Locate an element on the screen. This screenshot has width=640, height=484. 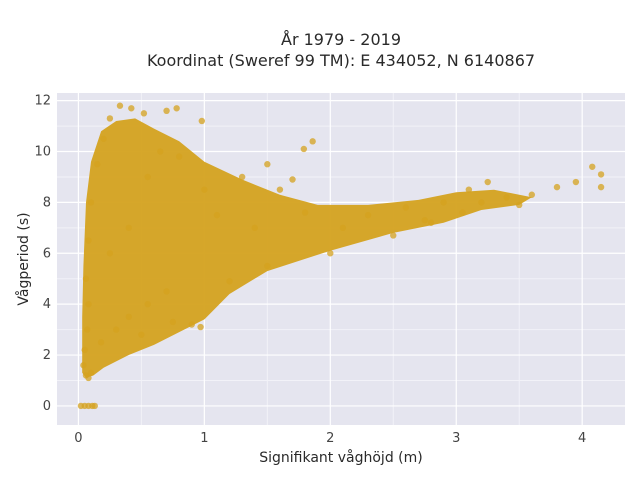
y-axis-label: Vågperiod (s) is located at coordinates (23, 258).